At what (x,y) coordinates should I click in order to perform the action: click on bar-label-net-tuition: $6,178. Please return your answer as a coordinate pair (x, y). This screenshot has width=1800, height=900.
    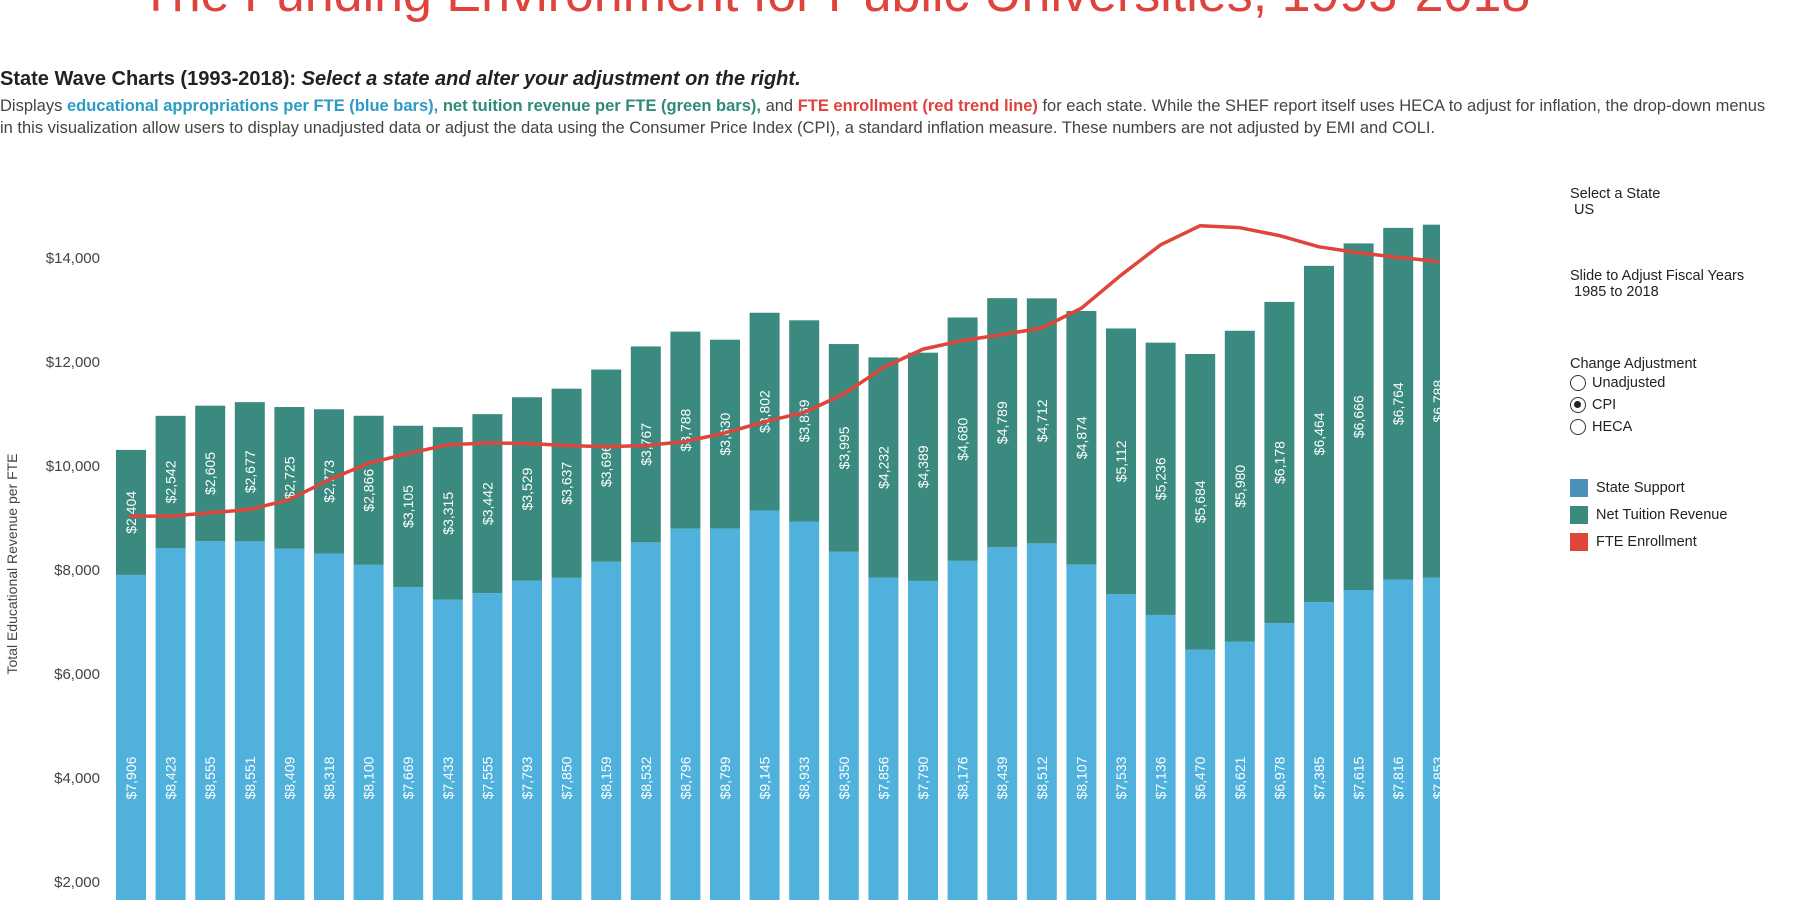
    Looking at the image, I should click on (1279, 462).